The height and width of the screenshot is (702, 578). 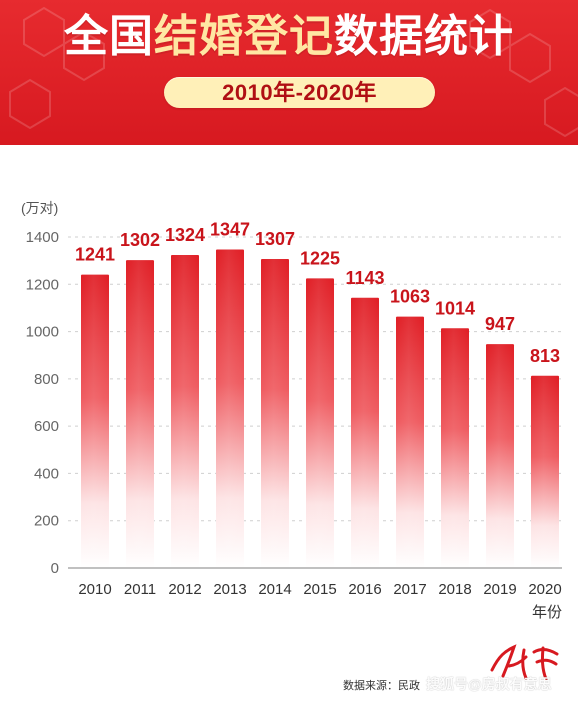 What do you see at coordinates (364, 278) in the screenshot?
I see `bar-value-label: 1143` at bounding box center [364, 278].